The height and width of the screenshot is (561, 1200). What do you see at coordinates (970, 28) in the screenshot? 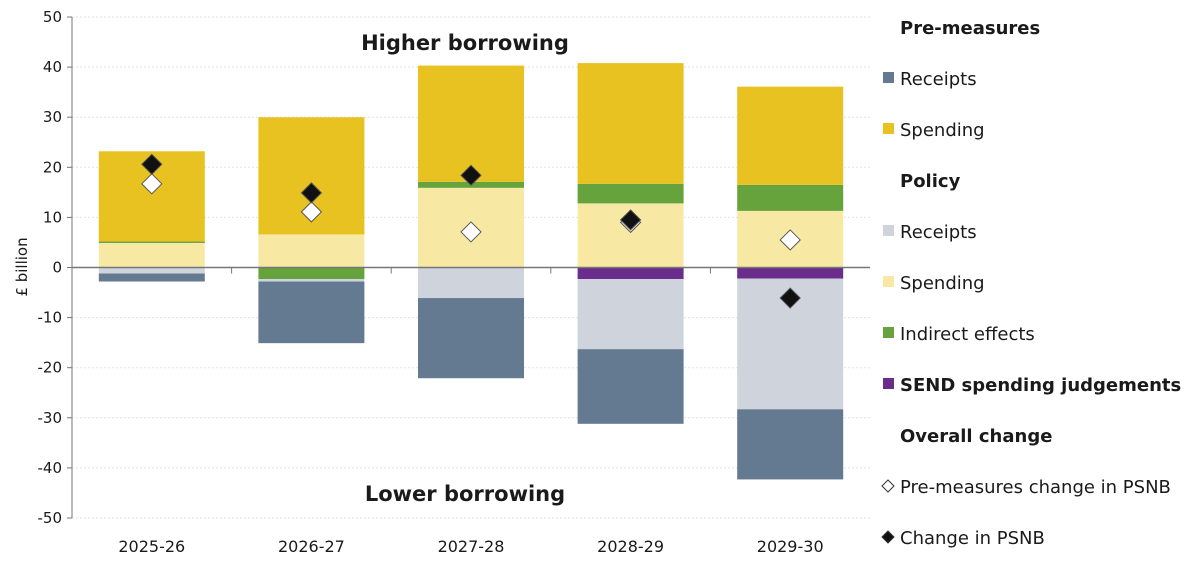
I see `legend-group-title: Pre-measures` at bounding box center [970, 28].